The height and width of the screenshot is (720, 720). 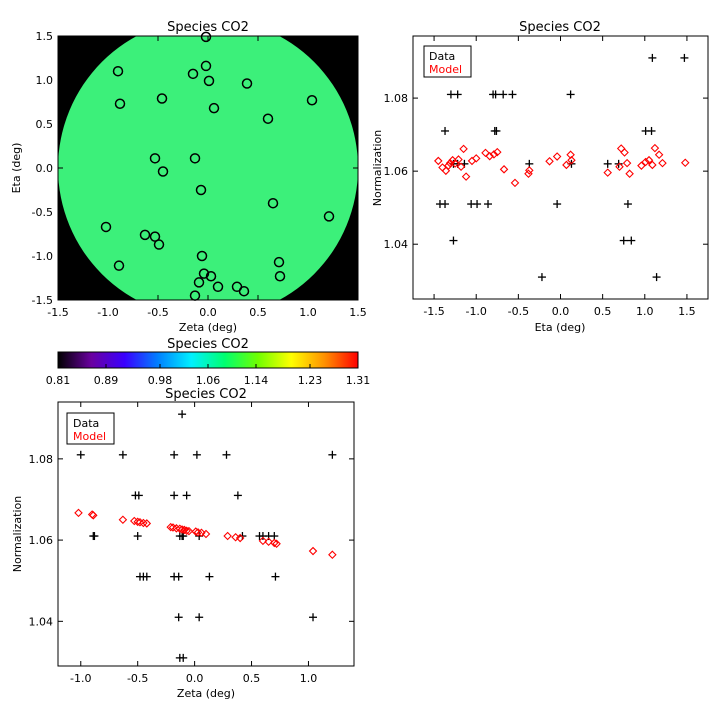 What do you see at coordinates (206, 394) in the screenshot?
I see `zeta-title: Species CO2` at bounding box center [206, 394].